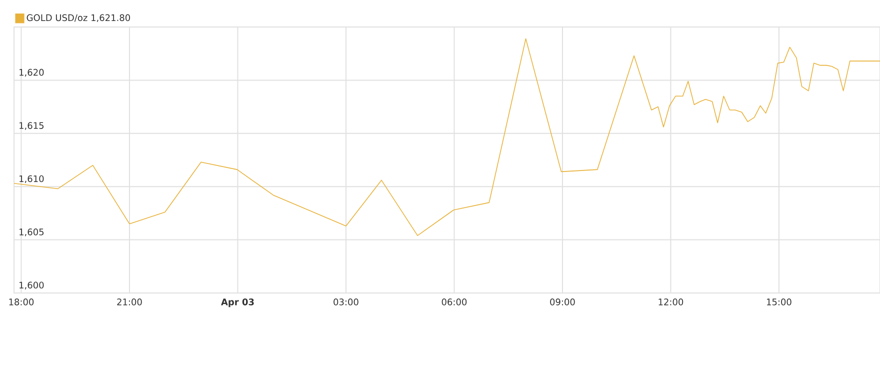 The image size is (880, 369). Describe the element at coordinates (237, 303) in the screenshot. I see `x-tick-label: Apr 03` at that location.